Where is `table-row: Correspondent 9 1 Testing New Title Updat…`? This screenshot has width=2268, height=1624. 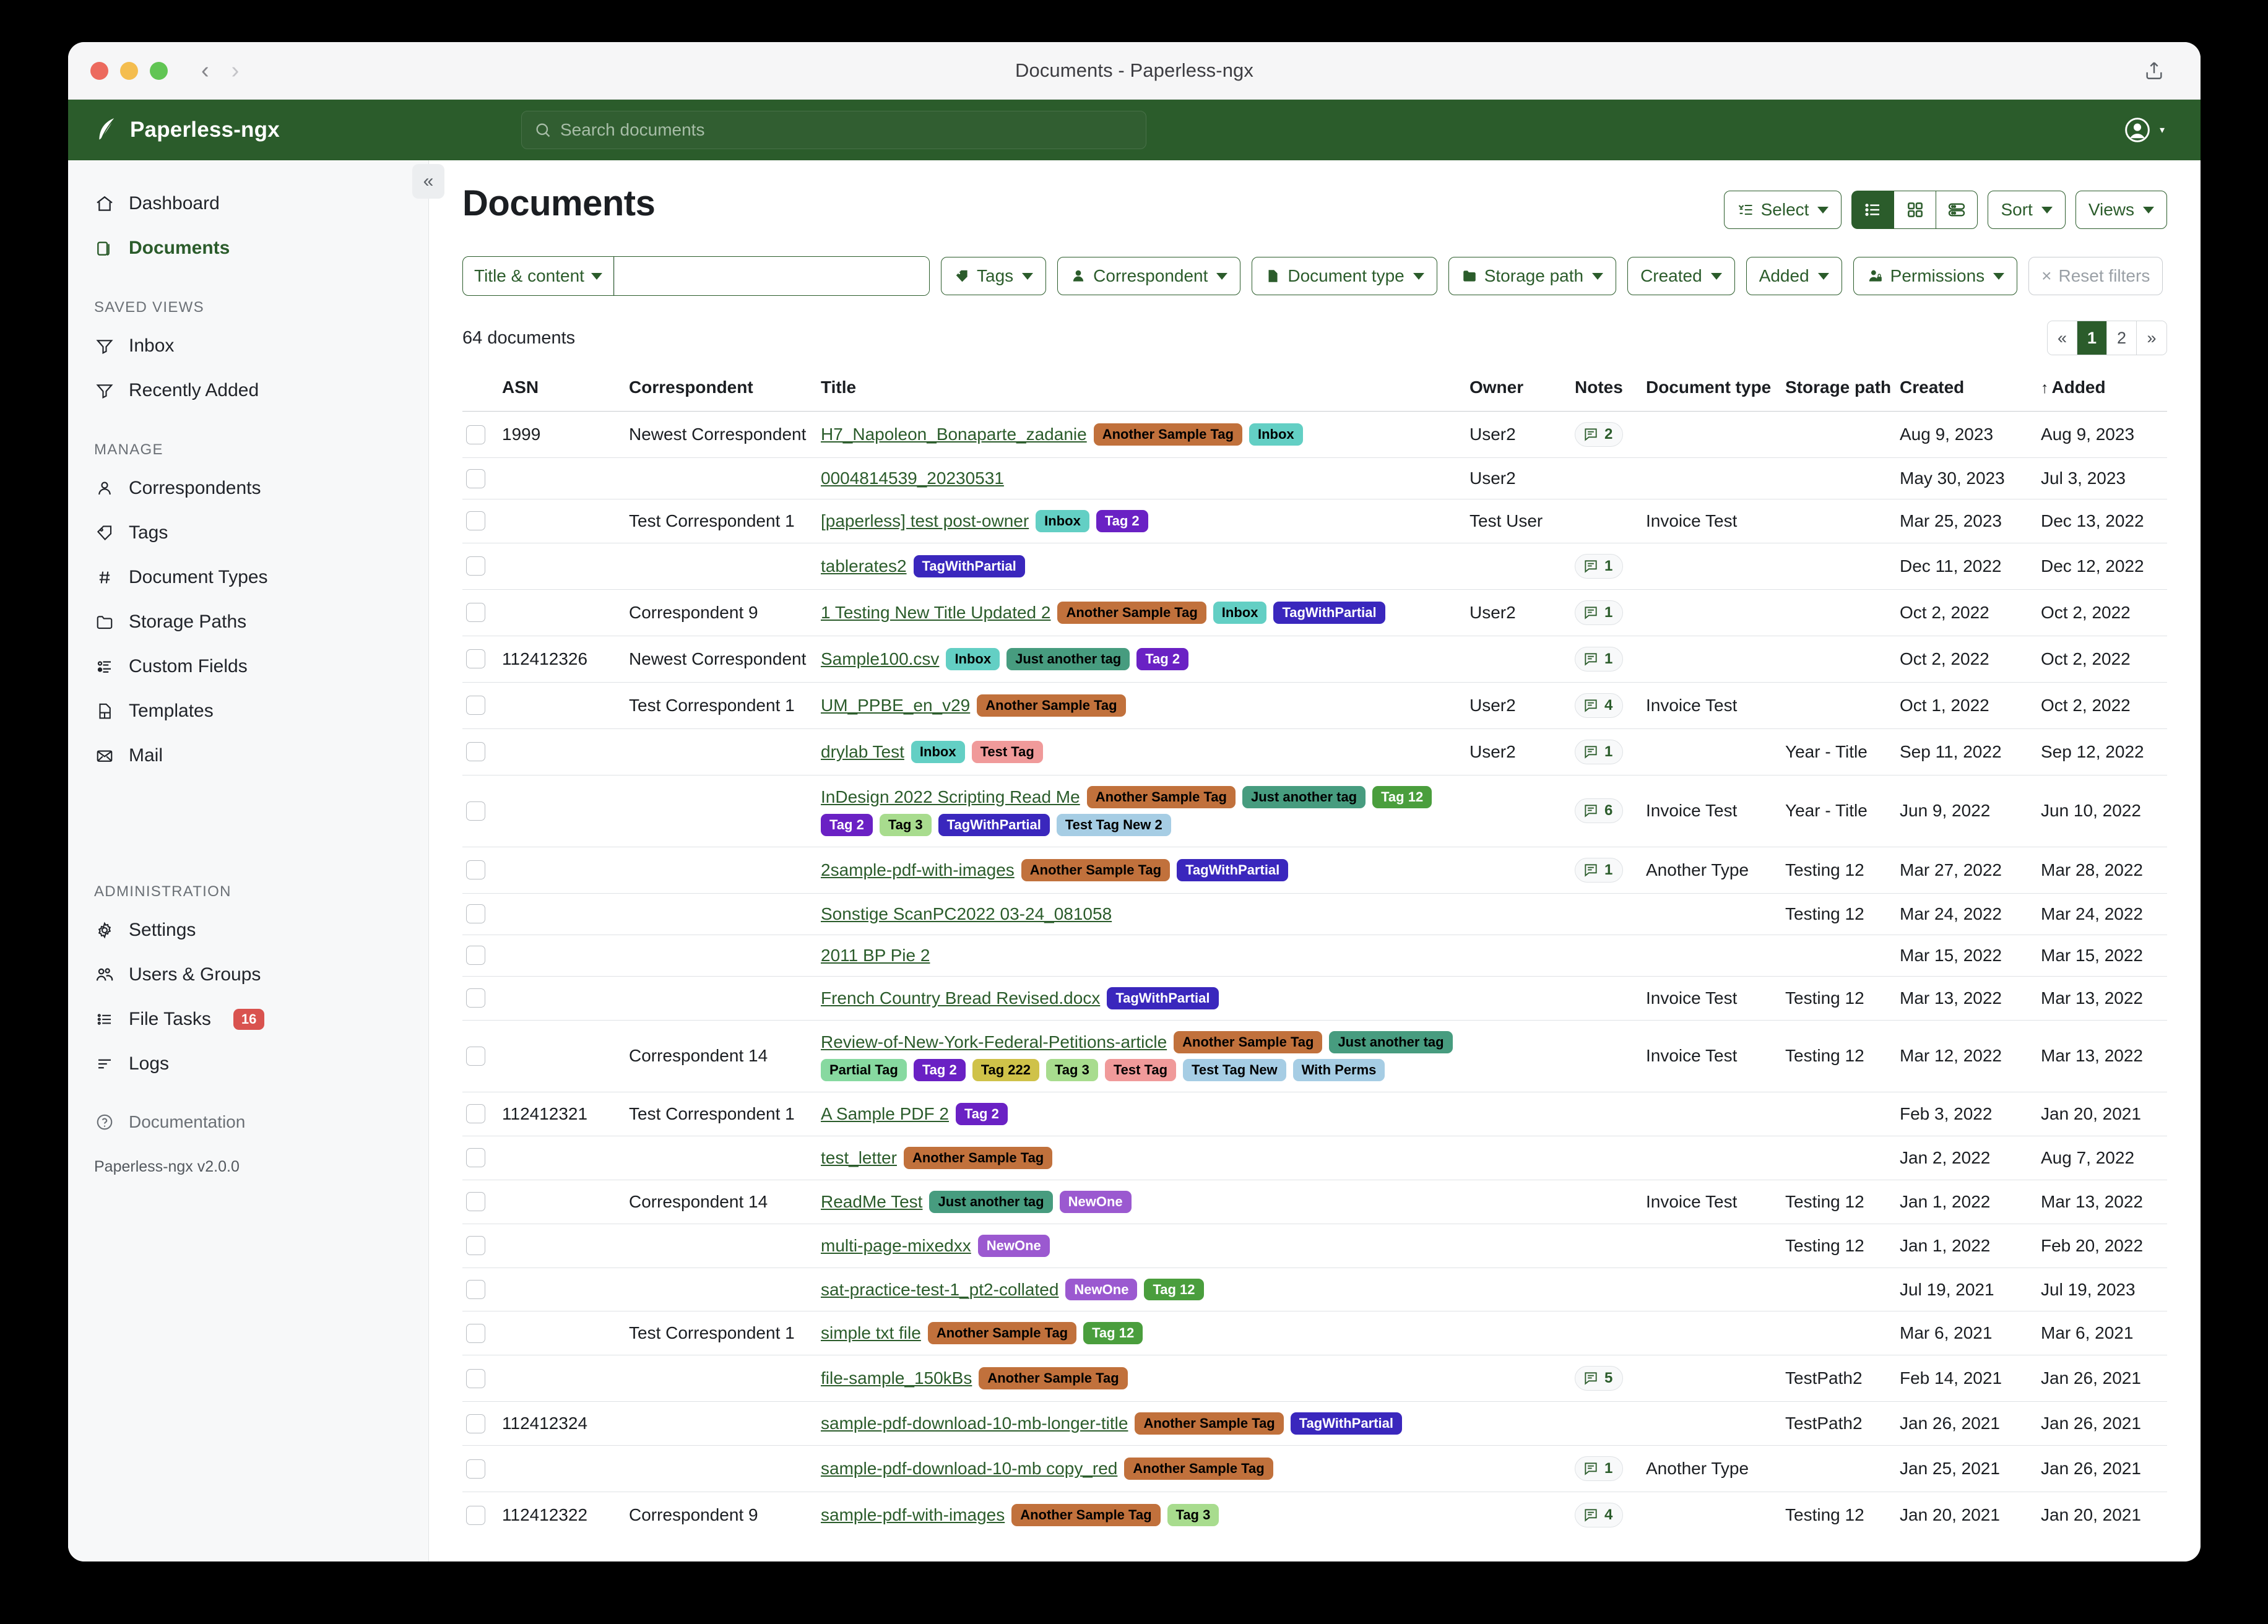 table-row: Correspondent 9 1 Testing New Title Updat… is located at coordinates (1314, 612).